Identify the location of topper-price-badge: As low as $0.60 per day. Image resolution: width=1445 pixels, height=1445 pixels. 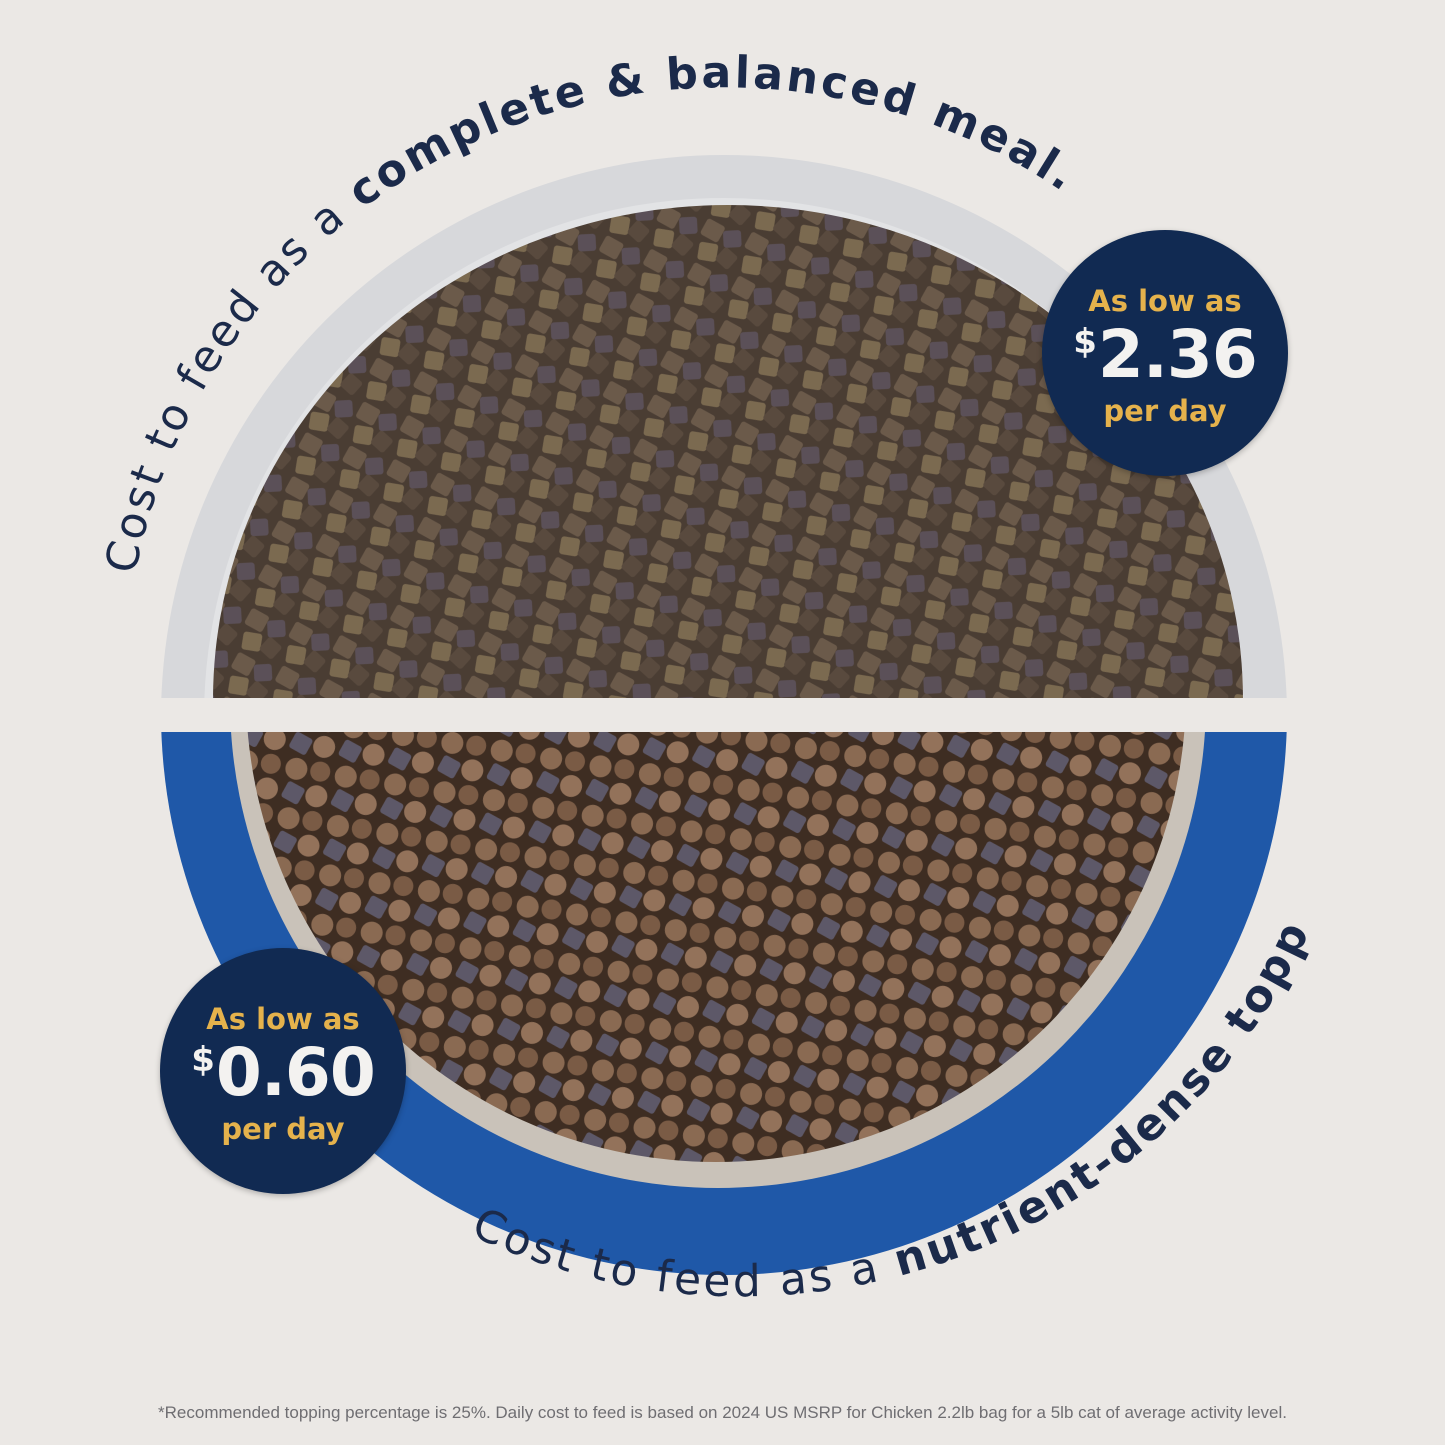
(283, 1071).